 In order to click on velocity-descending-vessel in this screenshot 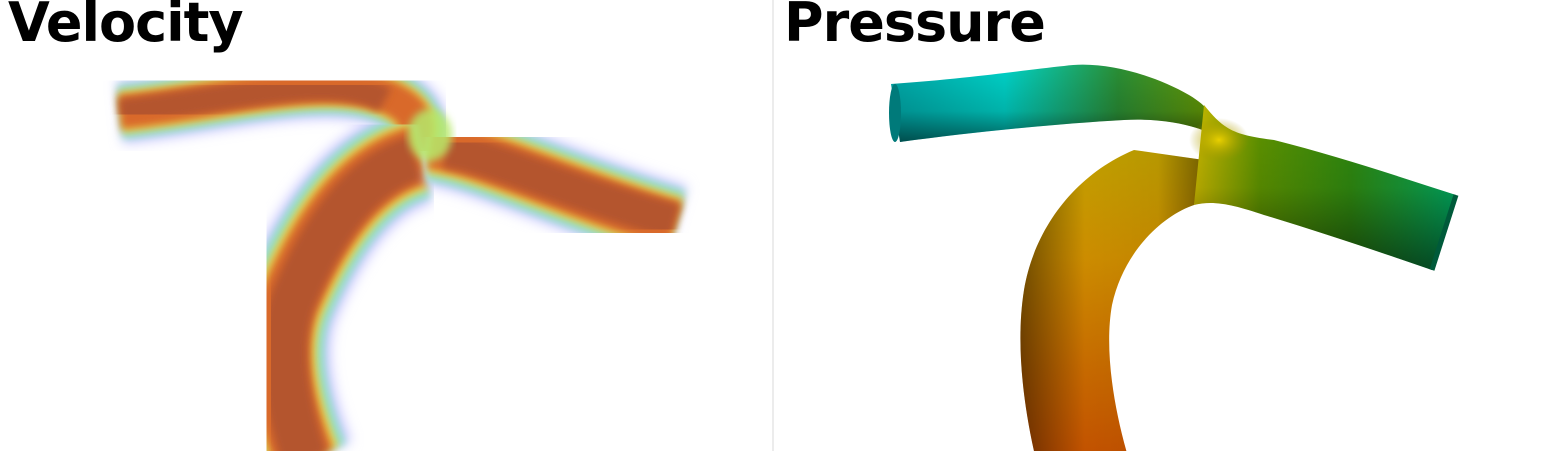, I will do `click(332, 278)`.